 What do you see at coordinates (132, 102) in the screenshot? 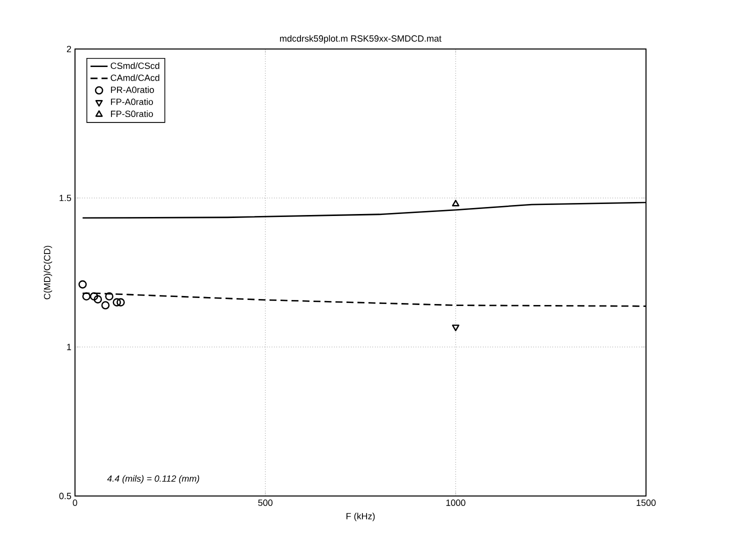
I see `legend-label: FP-A0ratio` at bounding box center [132, 102].